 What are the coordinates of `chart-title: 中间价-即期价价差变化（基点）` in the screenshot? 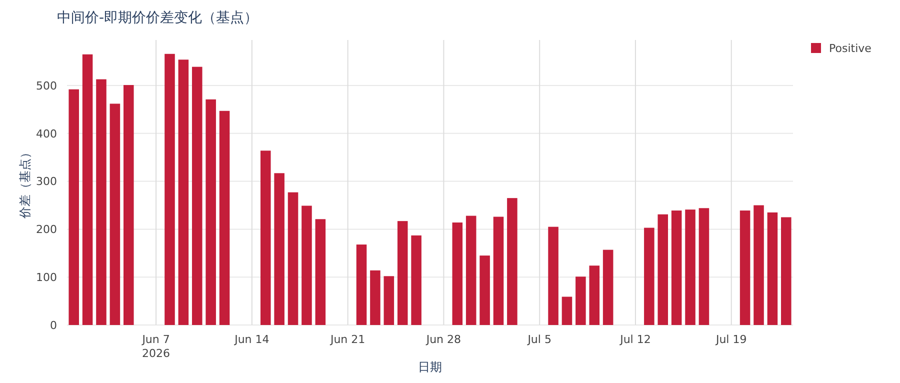 It's located at (157, 18).